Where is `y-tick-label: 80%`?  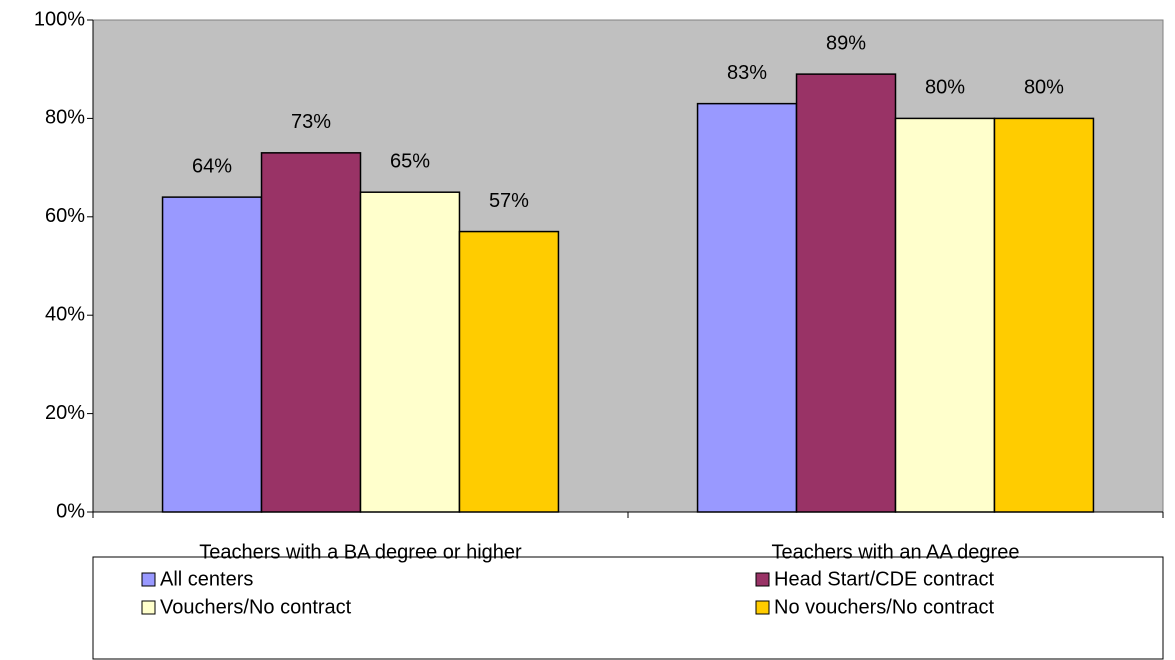 y-tick-label: 80% is located at coordinates (65, 118).